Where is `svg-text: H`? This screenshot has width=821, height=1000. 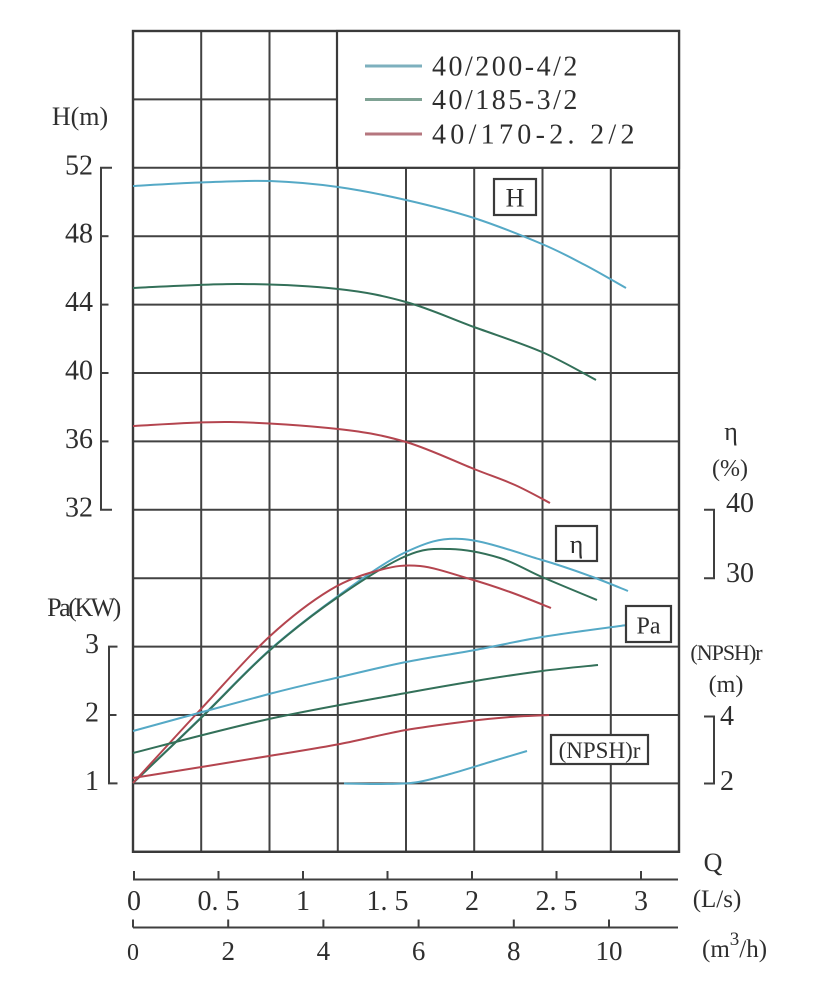
svg-text: H is located at coordinates (515, 198).